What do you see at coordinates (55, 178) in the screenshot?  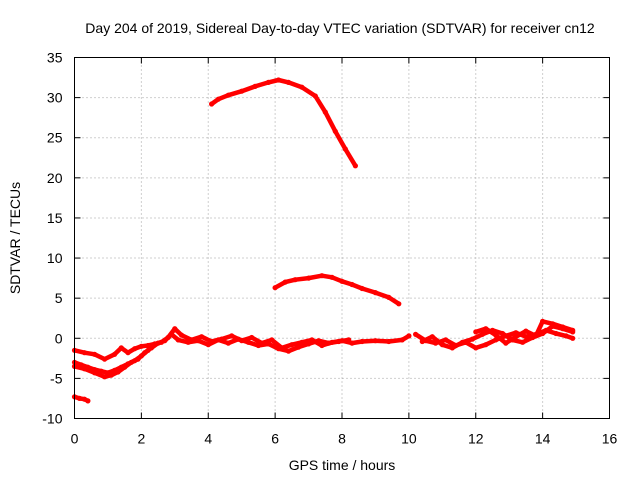 I see `y-tick-label: 20` at bounding box center [55, 178].